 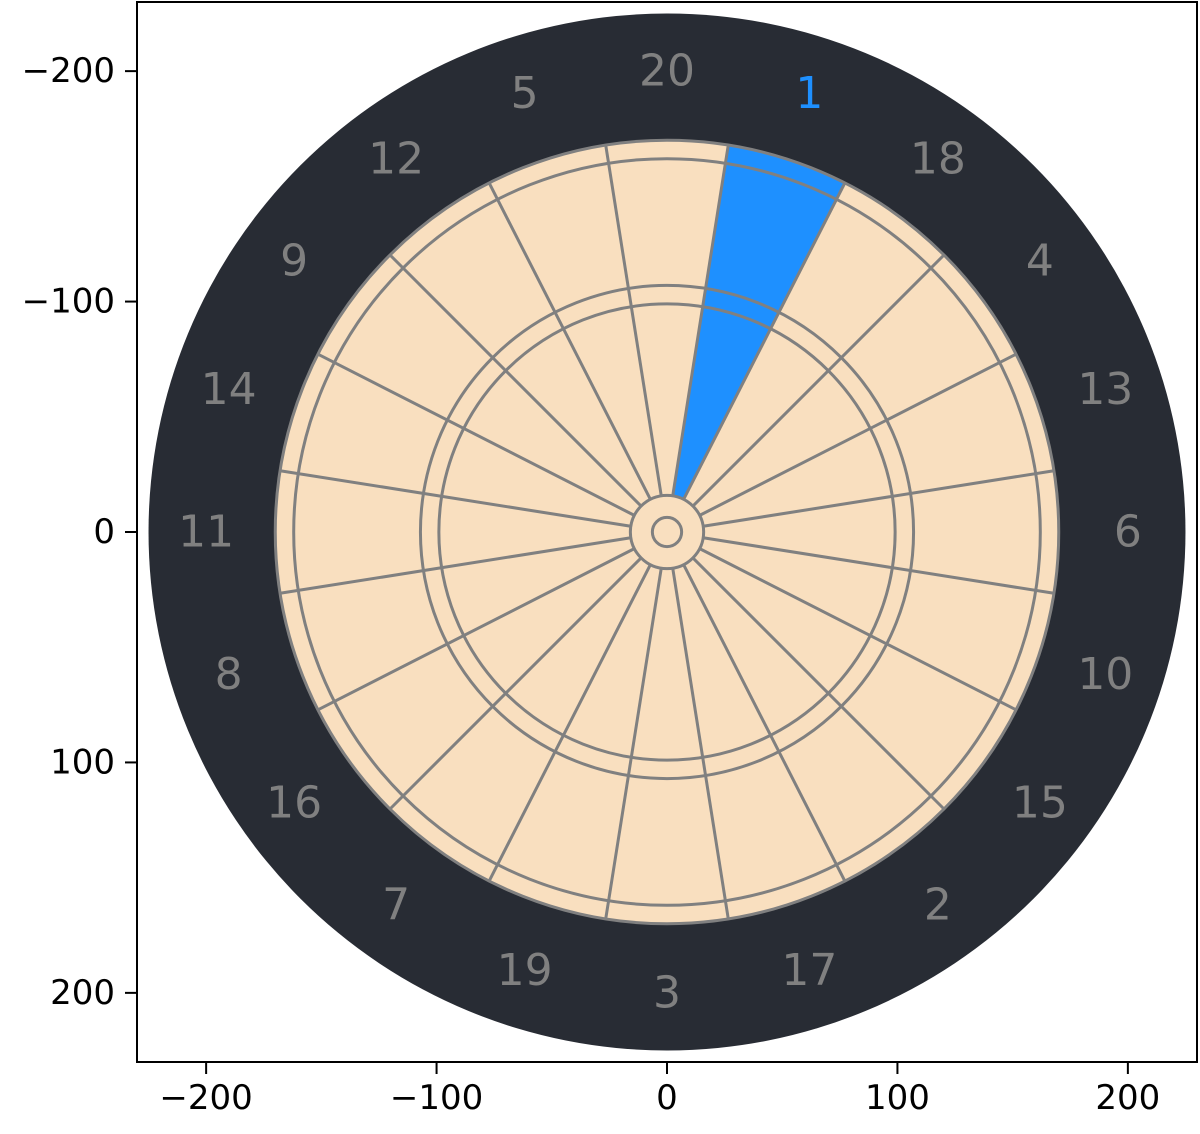 I want to click on x-tick-label: −100, so click(x=436, y=1098).